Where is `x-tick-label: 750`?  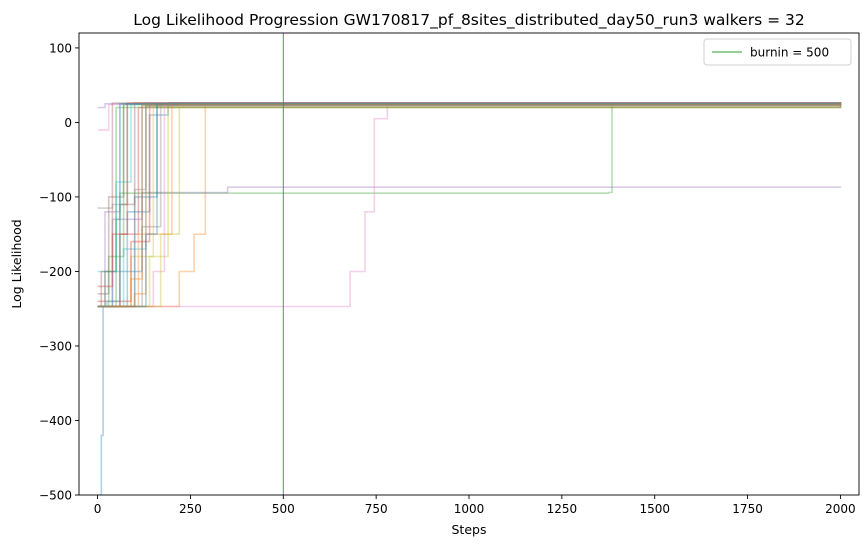 x-tick-label: 750 is located at coordinates (376, 509).